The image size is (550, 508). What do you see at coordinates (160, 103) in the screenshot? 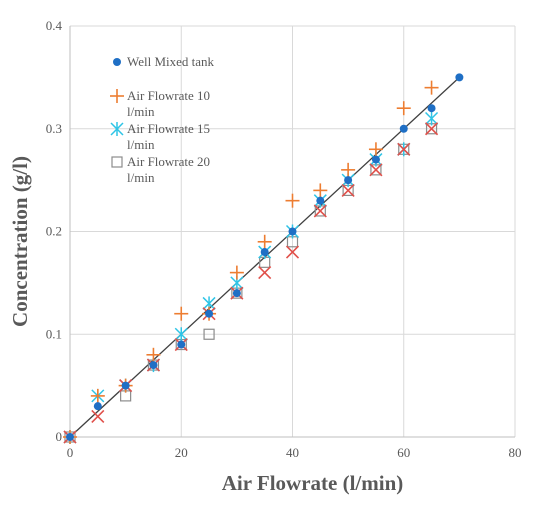
I see `legend-item: Air Flowrate 10l/min` at bounding box center [160, 103].